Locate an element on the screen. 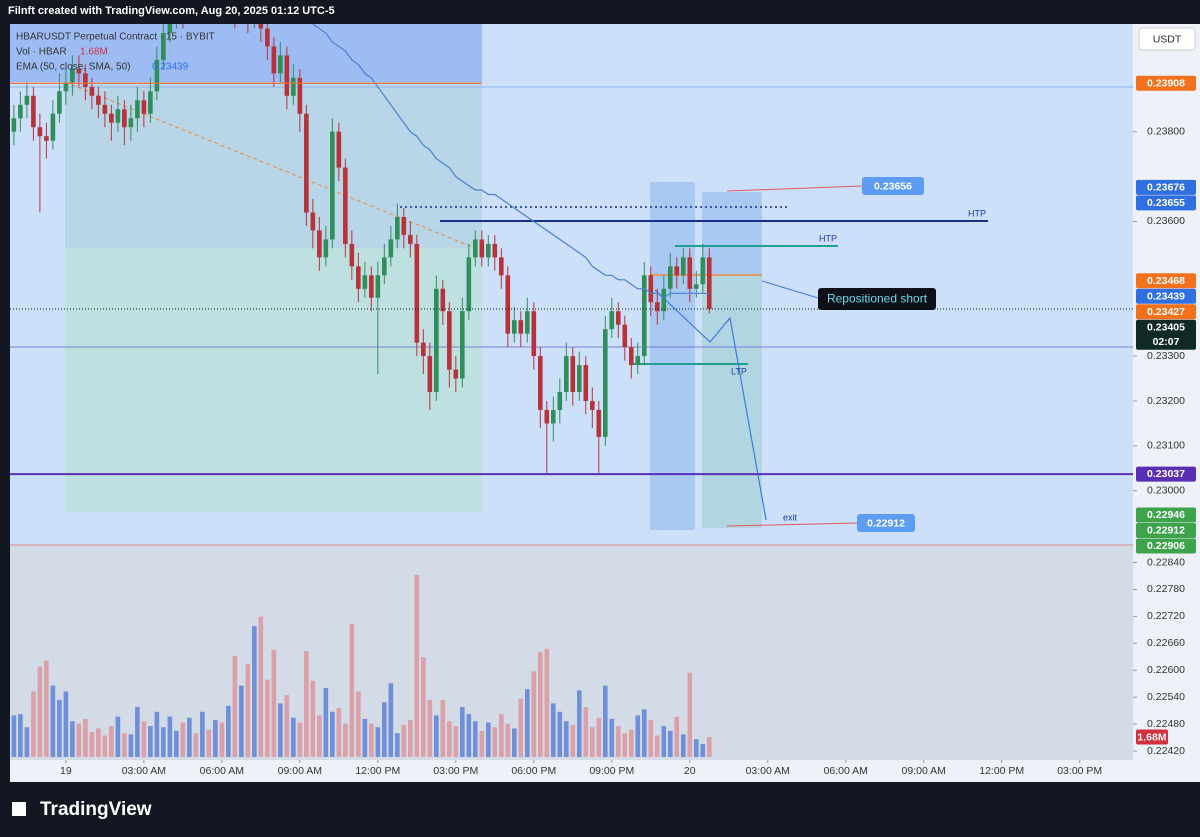 This screenshot has width=1200, height=837. y-tick-label: 0.22540 is located at coordinates (1166, 697).